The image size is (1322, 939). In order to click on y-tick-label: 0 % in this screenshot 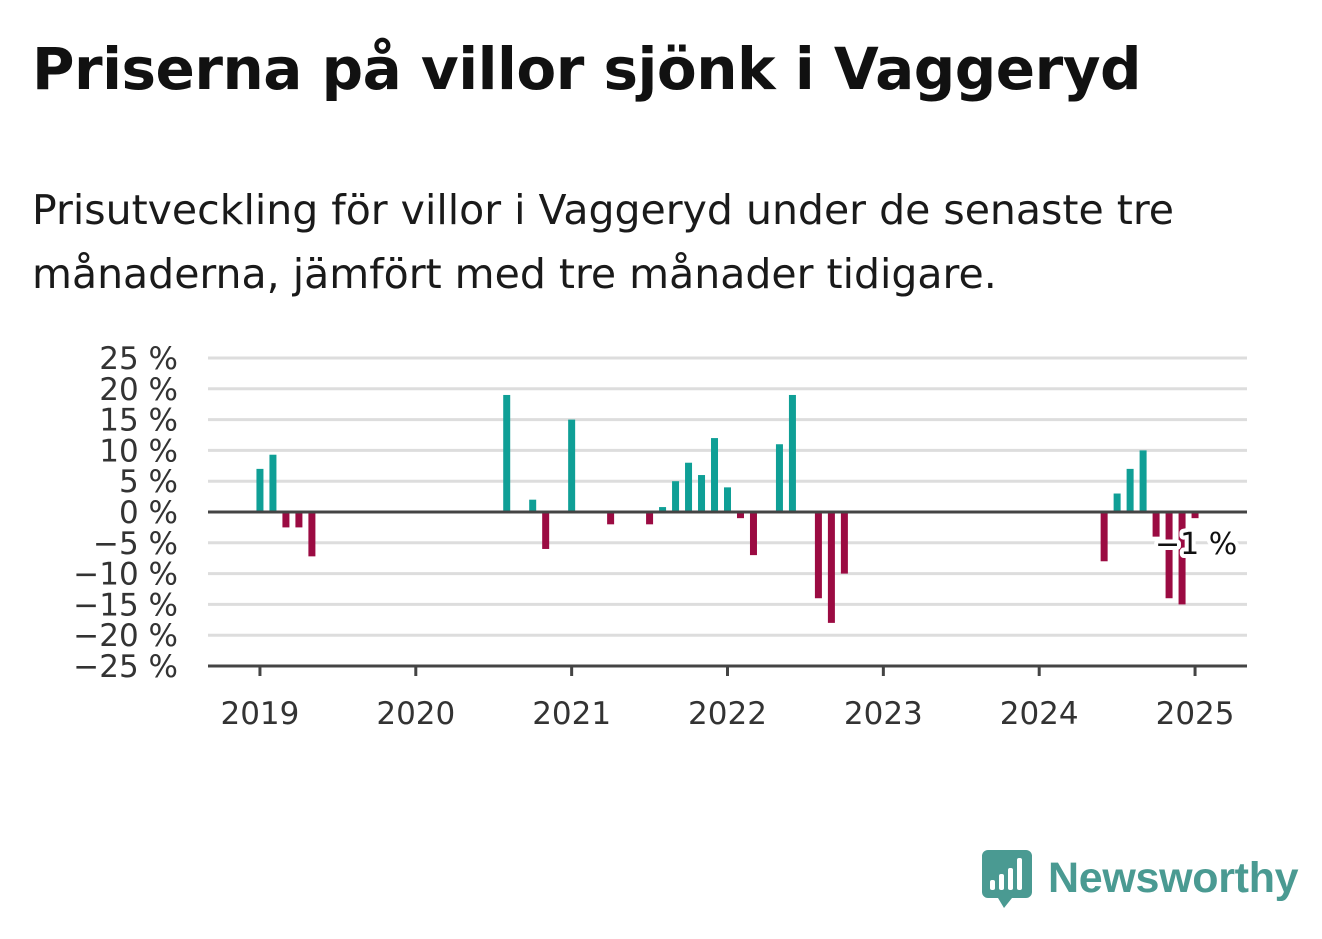, I will do `click(148, 513)`.